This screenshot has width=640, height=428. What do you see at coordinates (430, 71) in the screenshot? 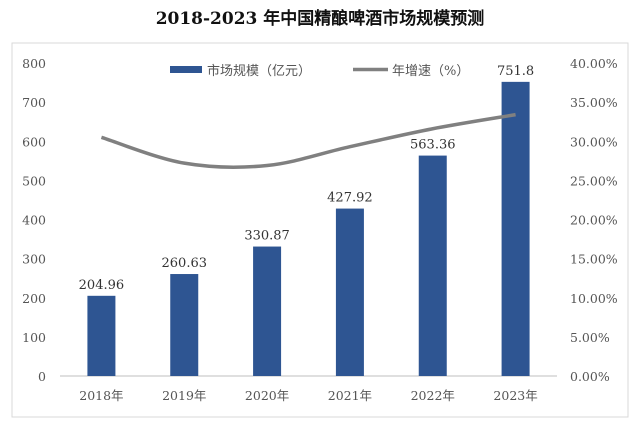
I see `legend-line-label: 年增速（%）` at bounding box center [430, 71].